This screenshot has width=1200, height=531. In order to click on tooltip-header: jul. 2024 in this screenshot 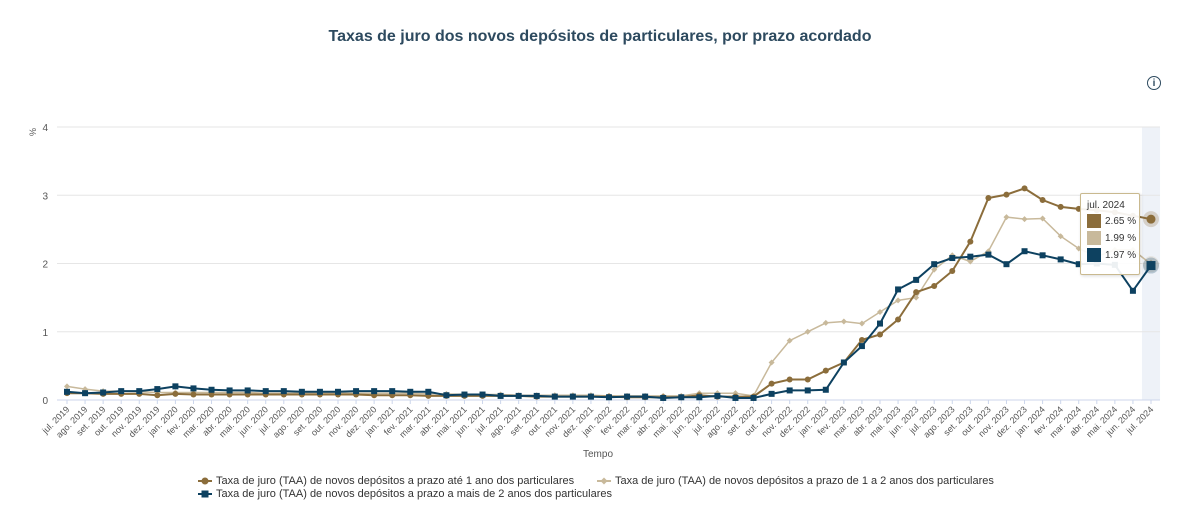, I will do `click(1106, 205)`.